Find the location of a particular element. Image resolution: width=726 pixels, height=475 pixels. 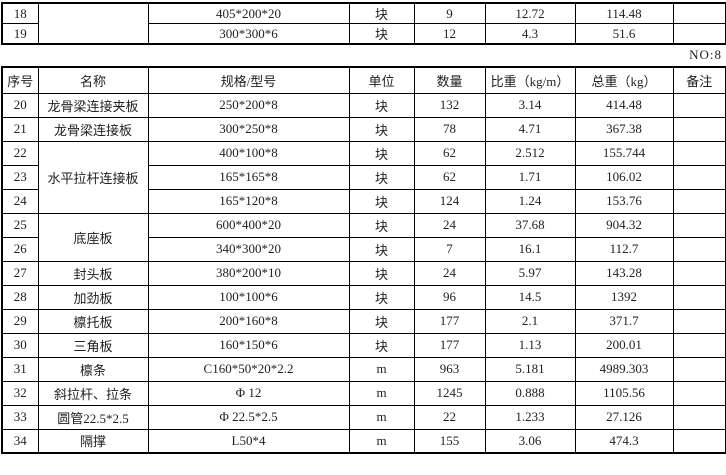

table-row: 18 405*200*20 块 9 12.72 114.48 is located at coordinates (363, 23).